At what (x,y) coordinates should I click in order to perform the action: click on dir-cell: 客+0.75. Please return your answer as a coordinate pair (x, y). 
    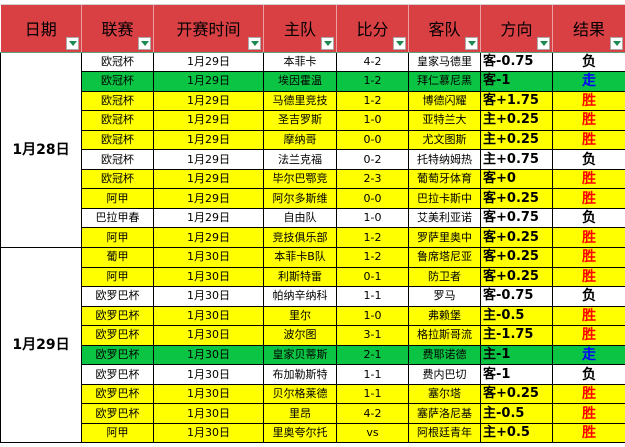
    Looking at the image, I should click on (516, 218).